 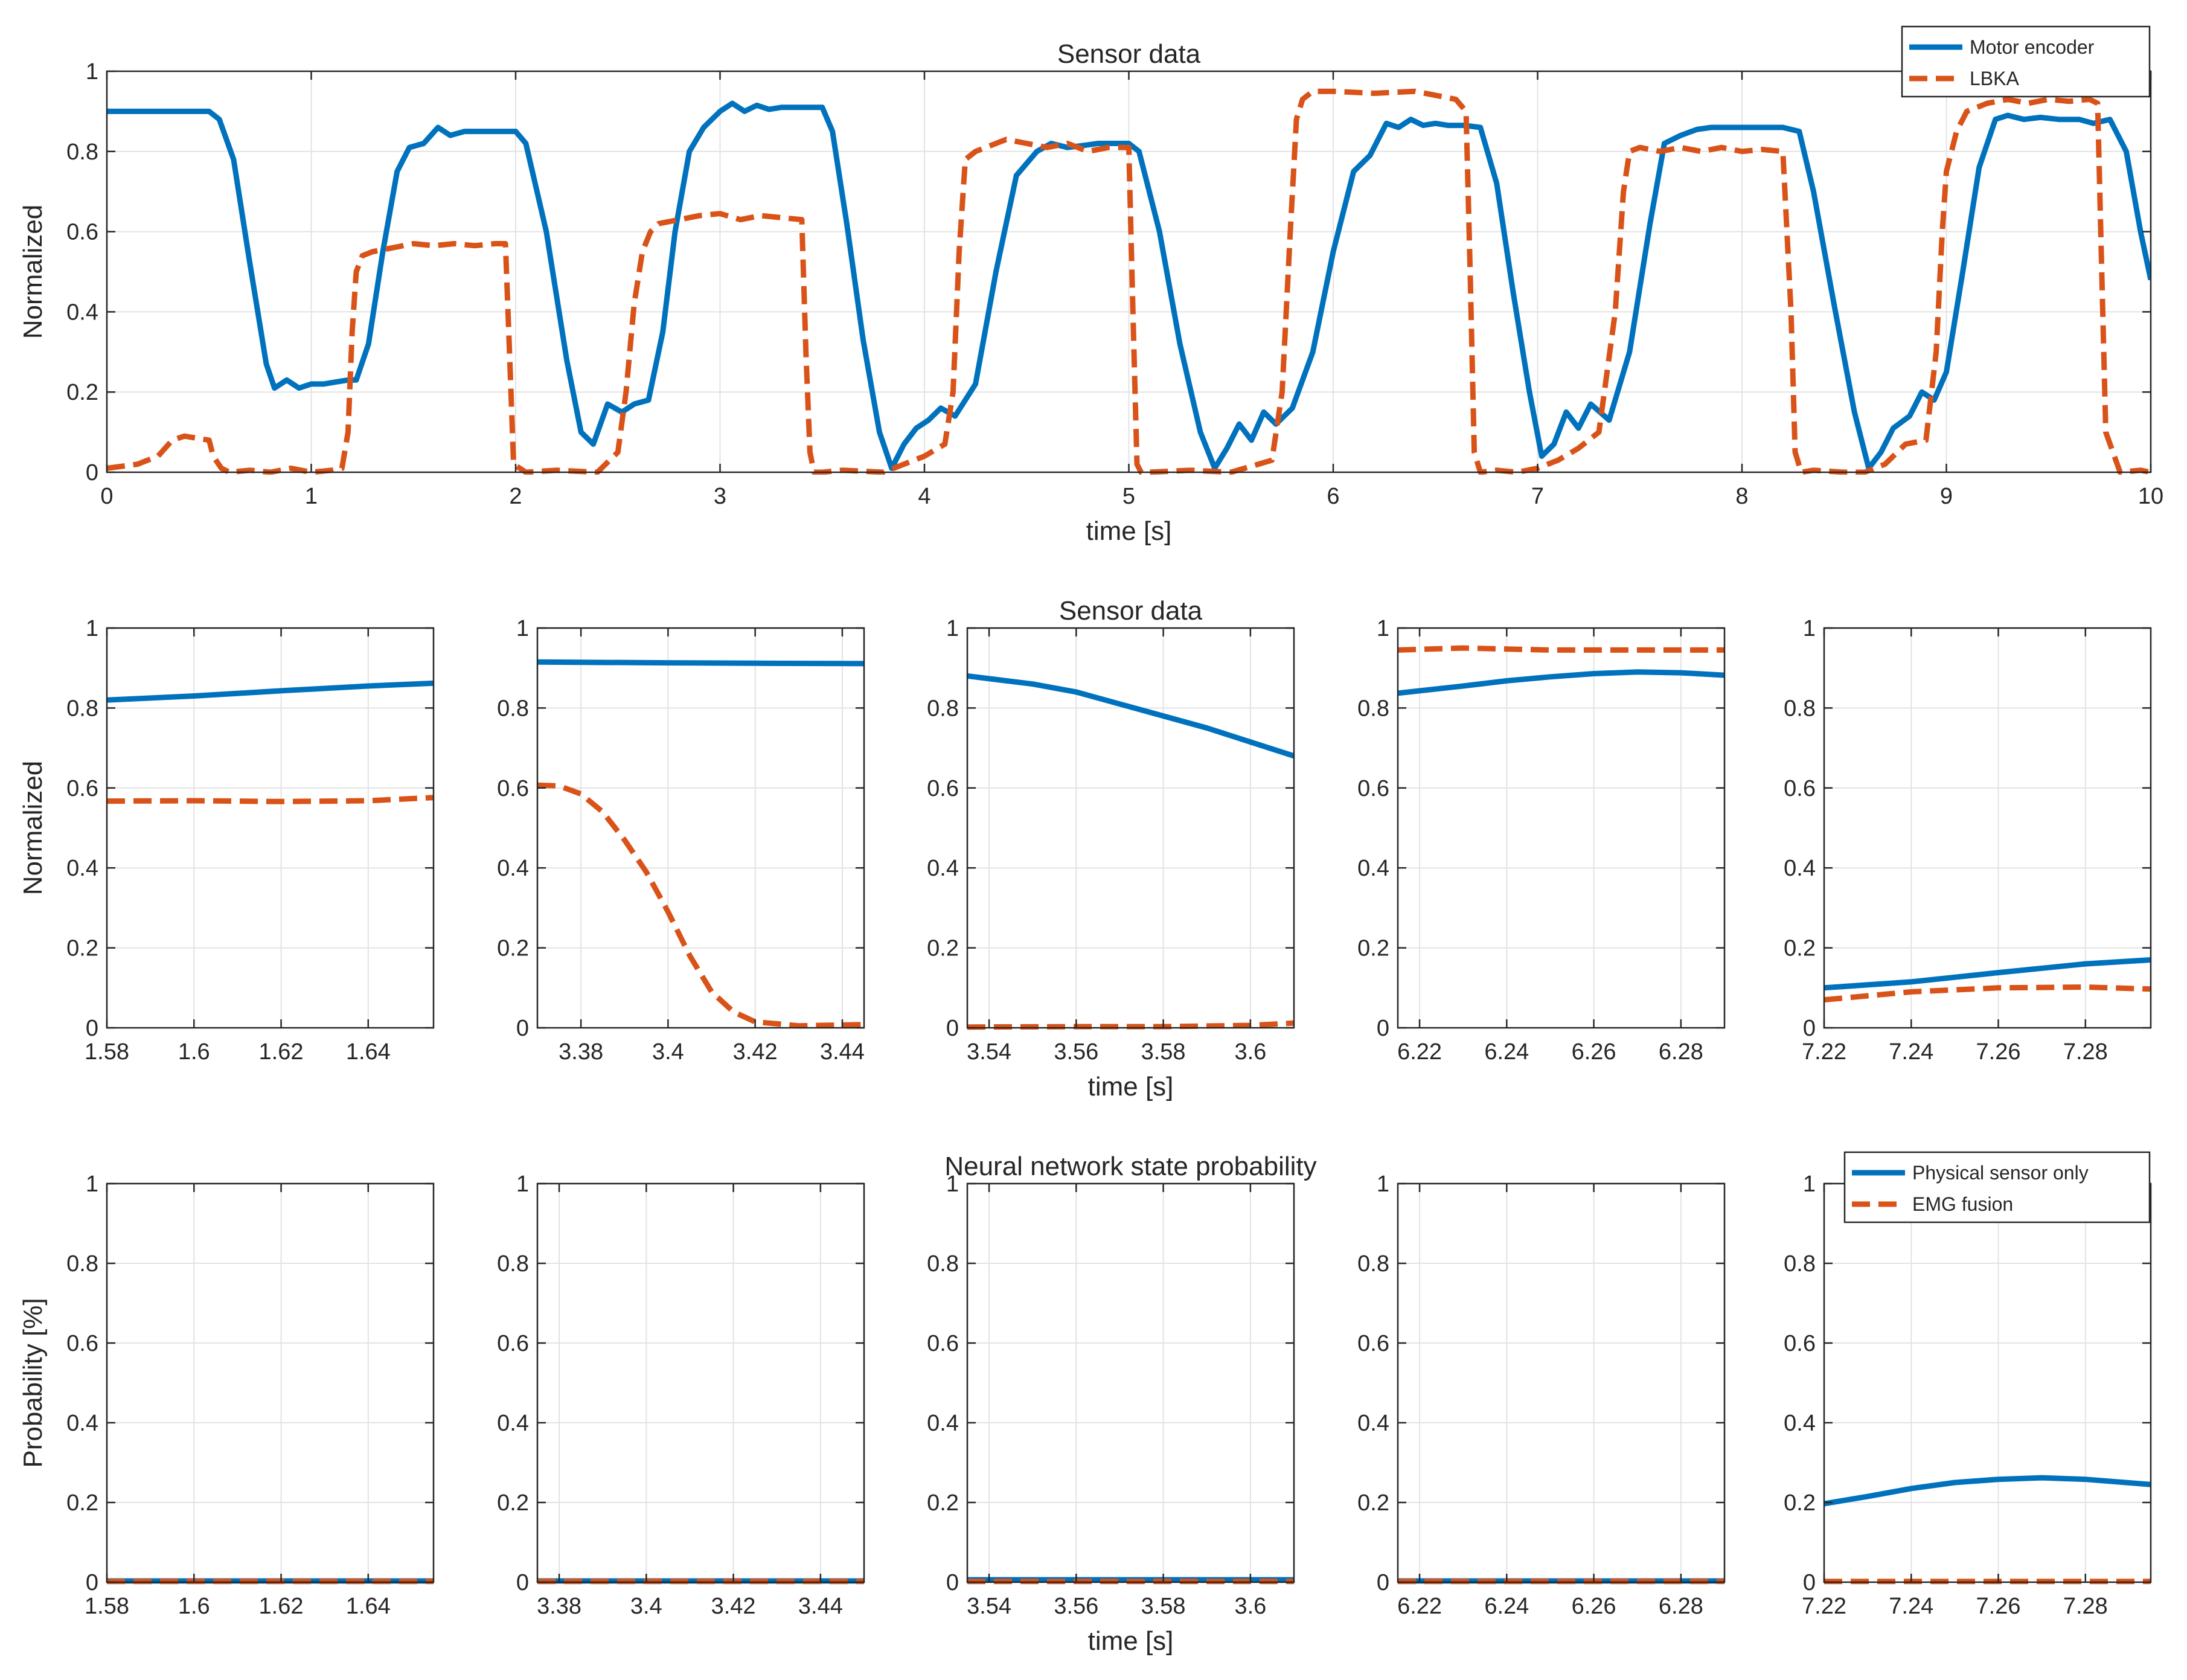 What do you see at coordinates (107, 496) in the screenshot?
I see `x-tick-label: 0` at bounding box center [107, 496].